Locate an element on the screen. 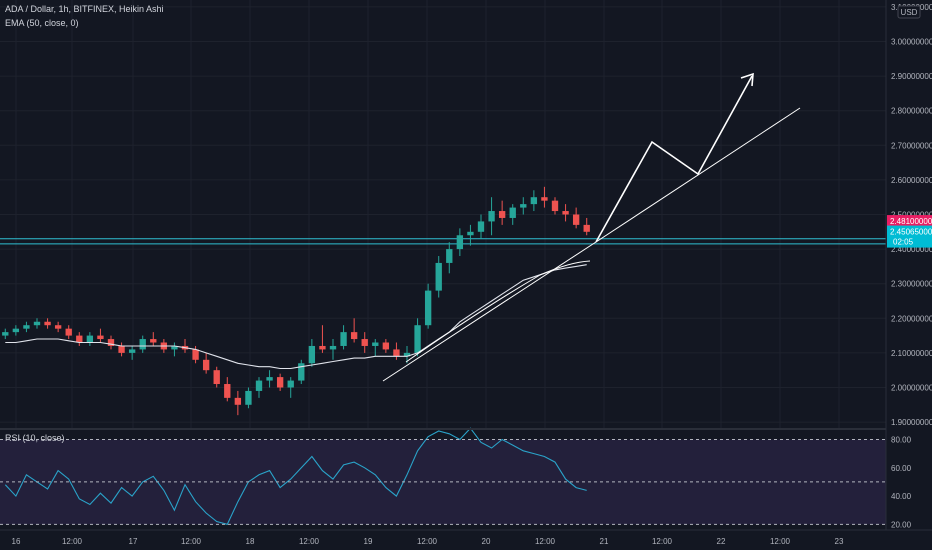 This screenshot has height=550, width=932. curved-path is located at coordinates (498, 311).